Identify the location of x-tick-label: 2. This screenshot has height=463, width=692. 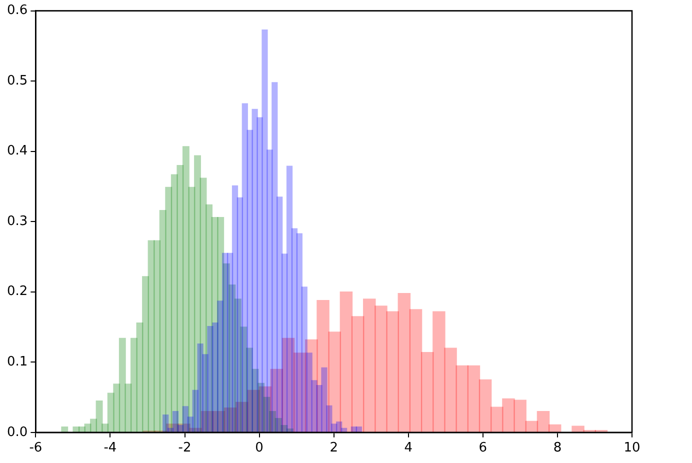
(334, 448).